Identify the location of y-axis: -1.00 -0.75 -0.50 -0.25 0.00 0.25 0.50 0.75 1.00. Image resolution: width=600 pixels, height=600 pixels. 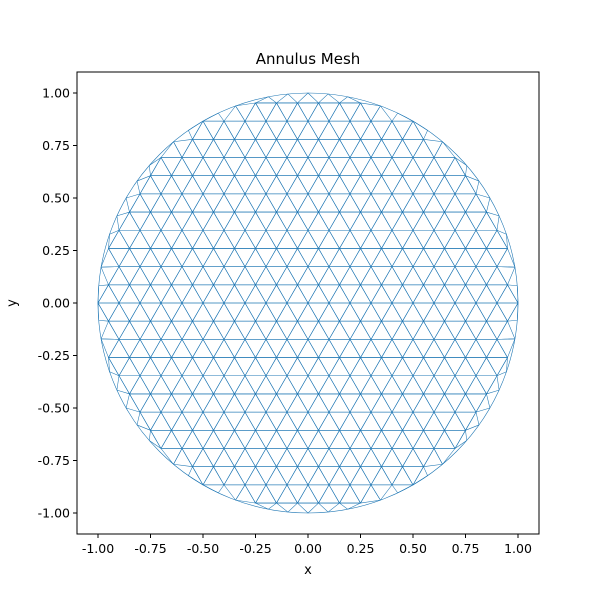
(57, 303).